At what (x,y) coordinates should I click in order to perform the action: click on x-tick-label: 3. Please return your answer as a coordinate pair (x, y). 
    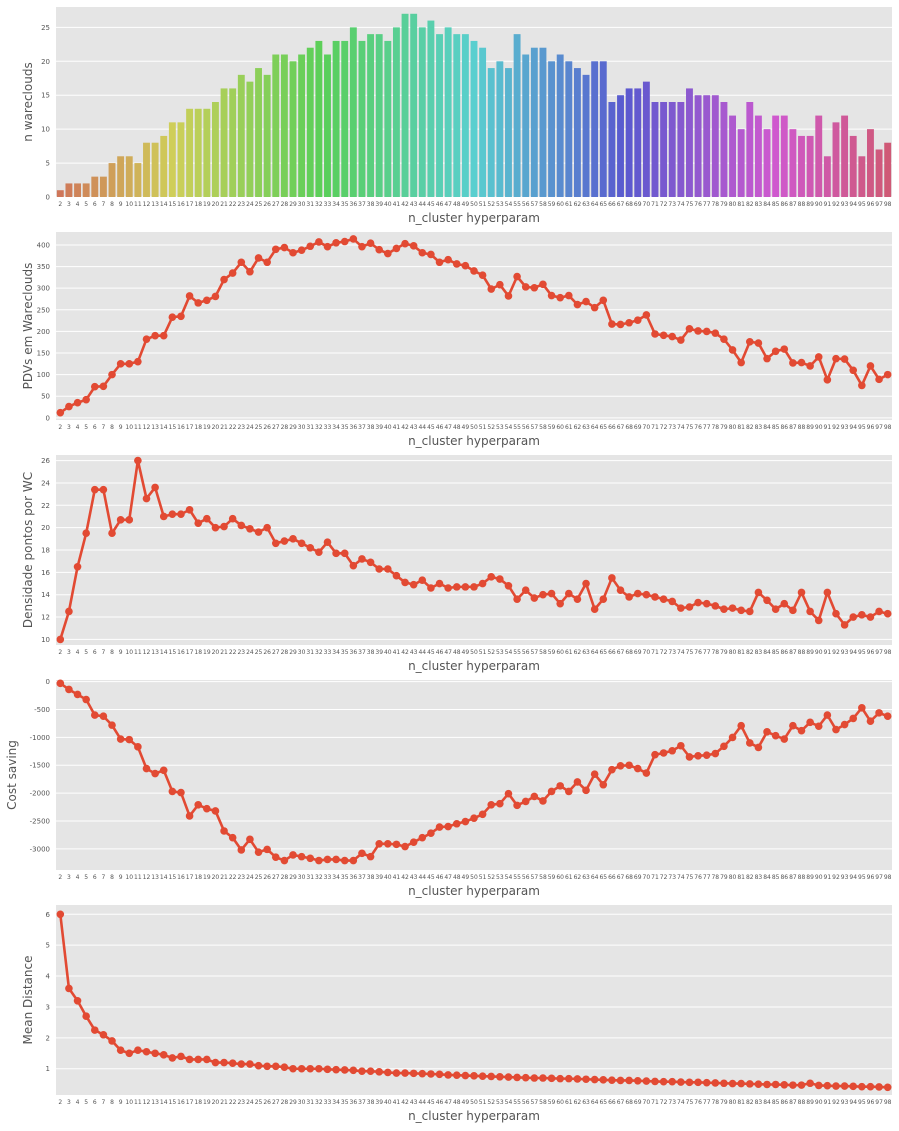
    Looking at the image, I should click on (69, 427).